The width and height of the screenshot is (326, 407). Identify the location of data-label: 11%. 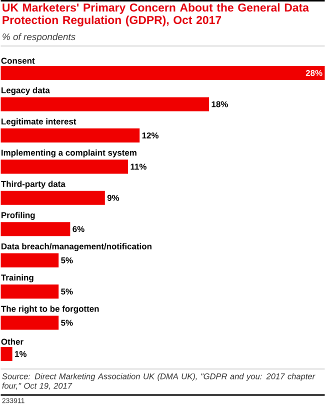
(139, 167).